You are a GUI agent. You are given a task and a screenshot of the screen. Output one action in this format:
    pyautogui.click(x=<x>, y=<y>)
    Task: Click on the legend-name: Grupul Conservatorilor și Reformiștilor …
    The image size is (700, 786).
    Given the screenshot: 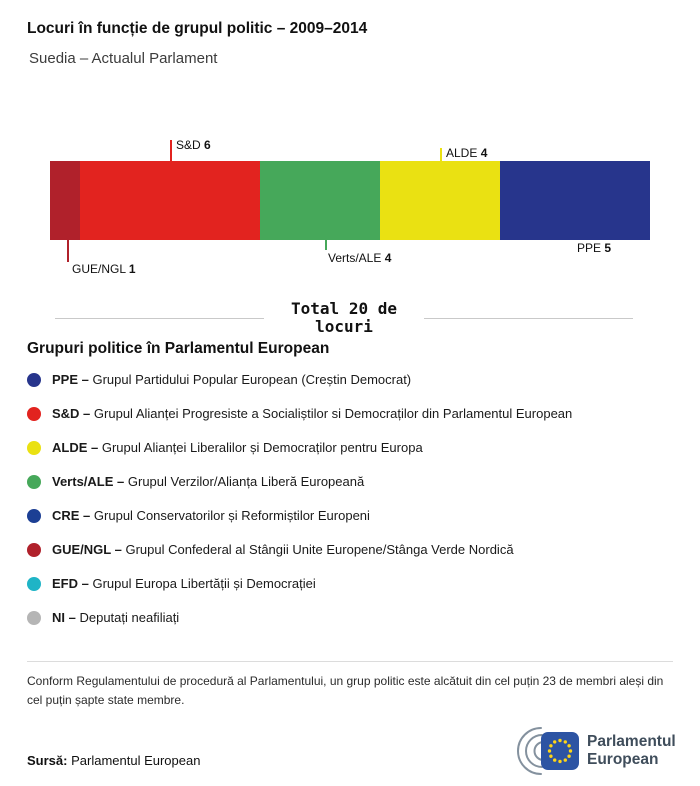 What is the action you would take?
    pyautogui.click(x=231, y=515)
    